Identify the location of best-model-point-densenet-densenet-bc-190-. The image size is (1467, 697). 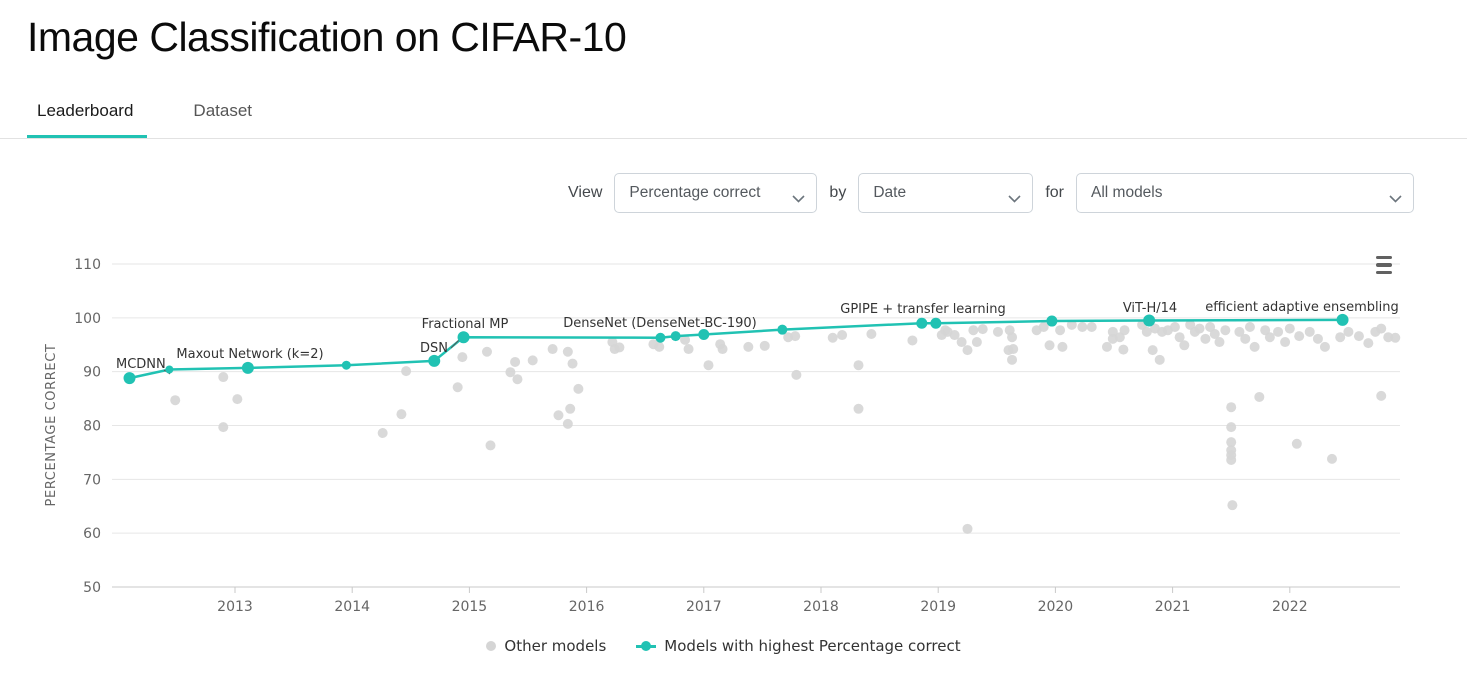
(704, 335).